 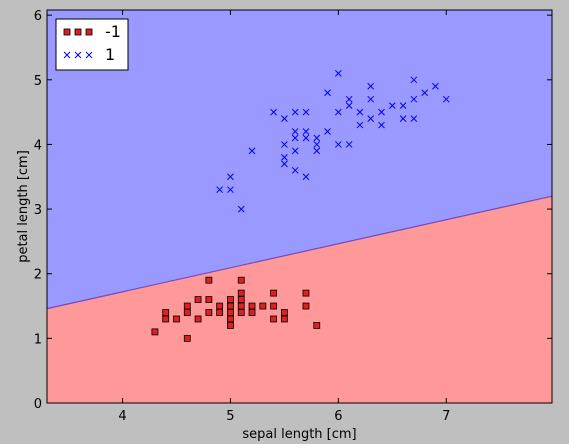 What do you see at coordinates (230, 416) in the screenshot?
I see `x-tick-label: 5` at bounding box center [230, 416].